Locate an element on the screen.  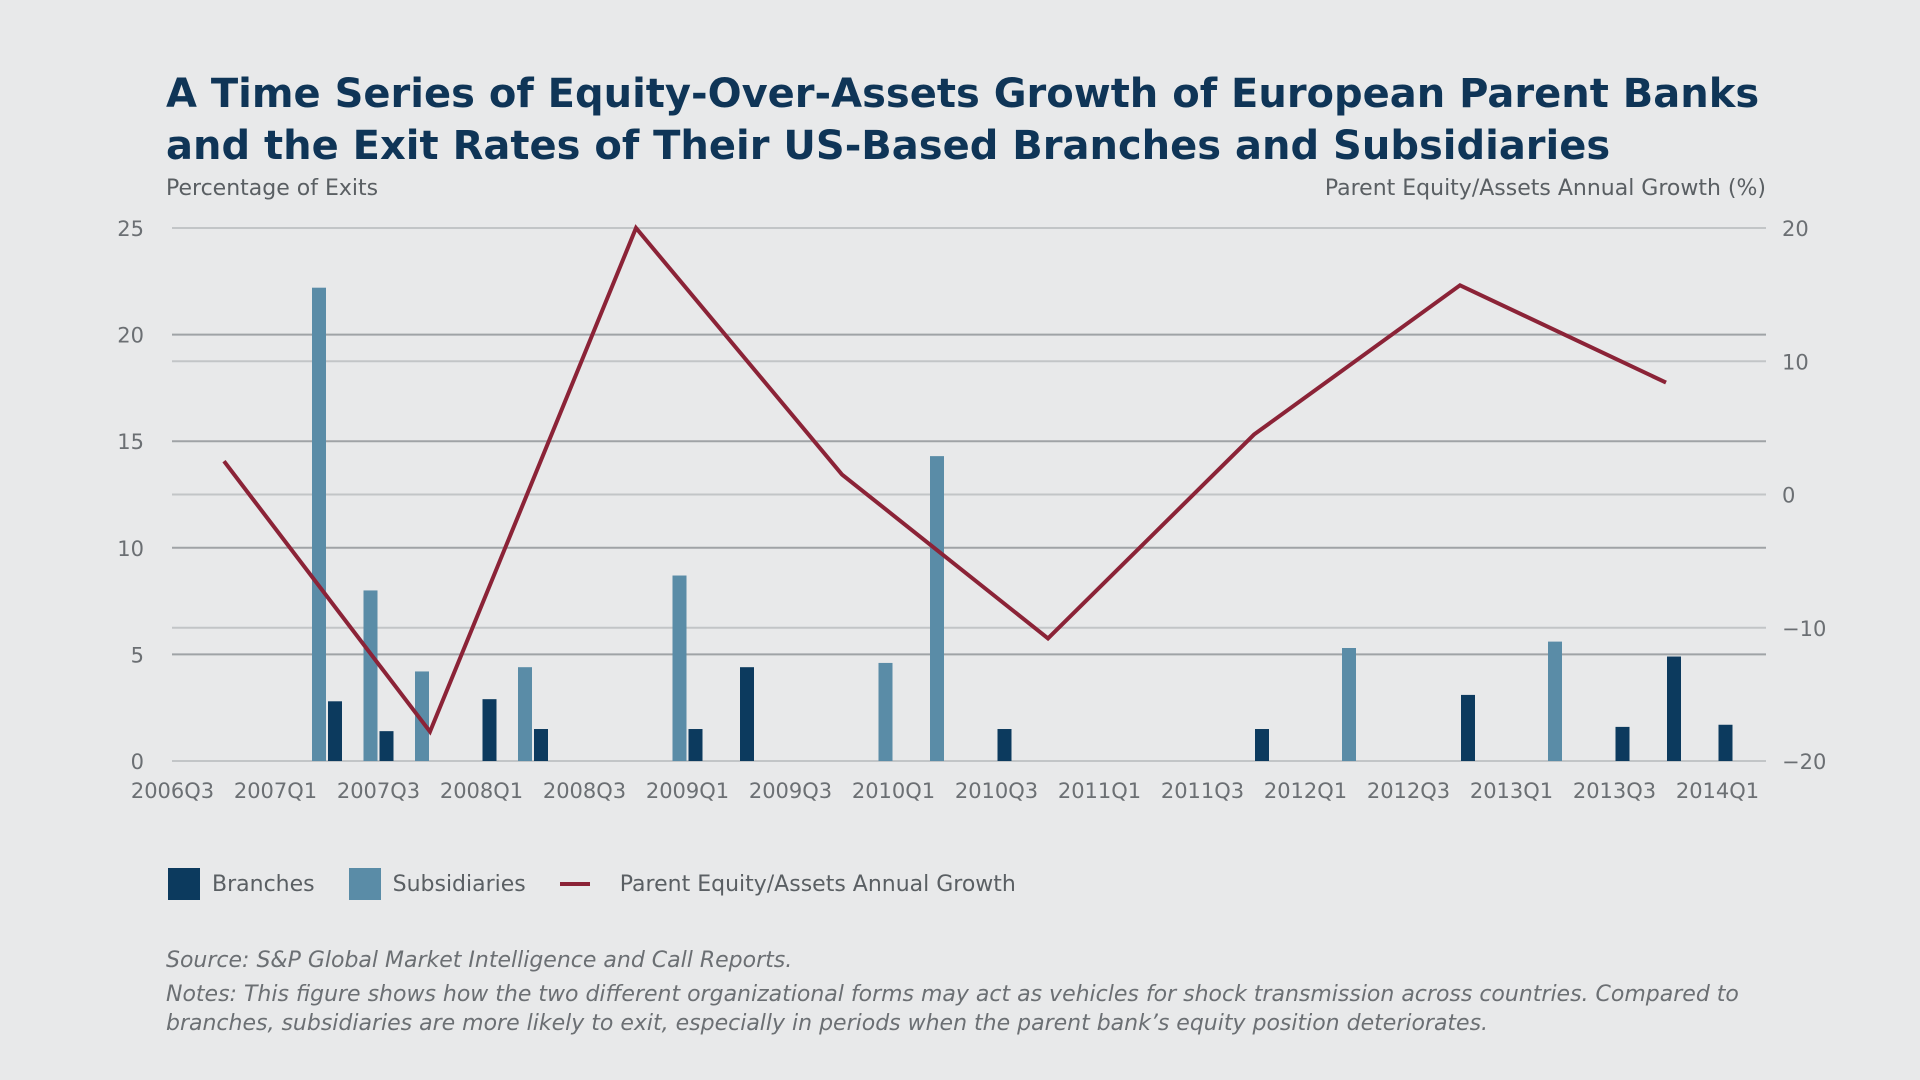
y-axis-left-title: Percentage of Exits is located at coordinates (272, 188).